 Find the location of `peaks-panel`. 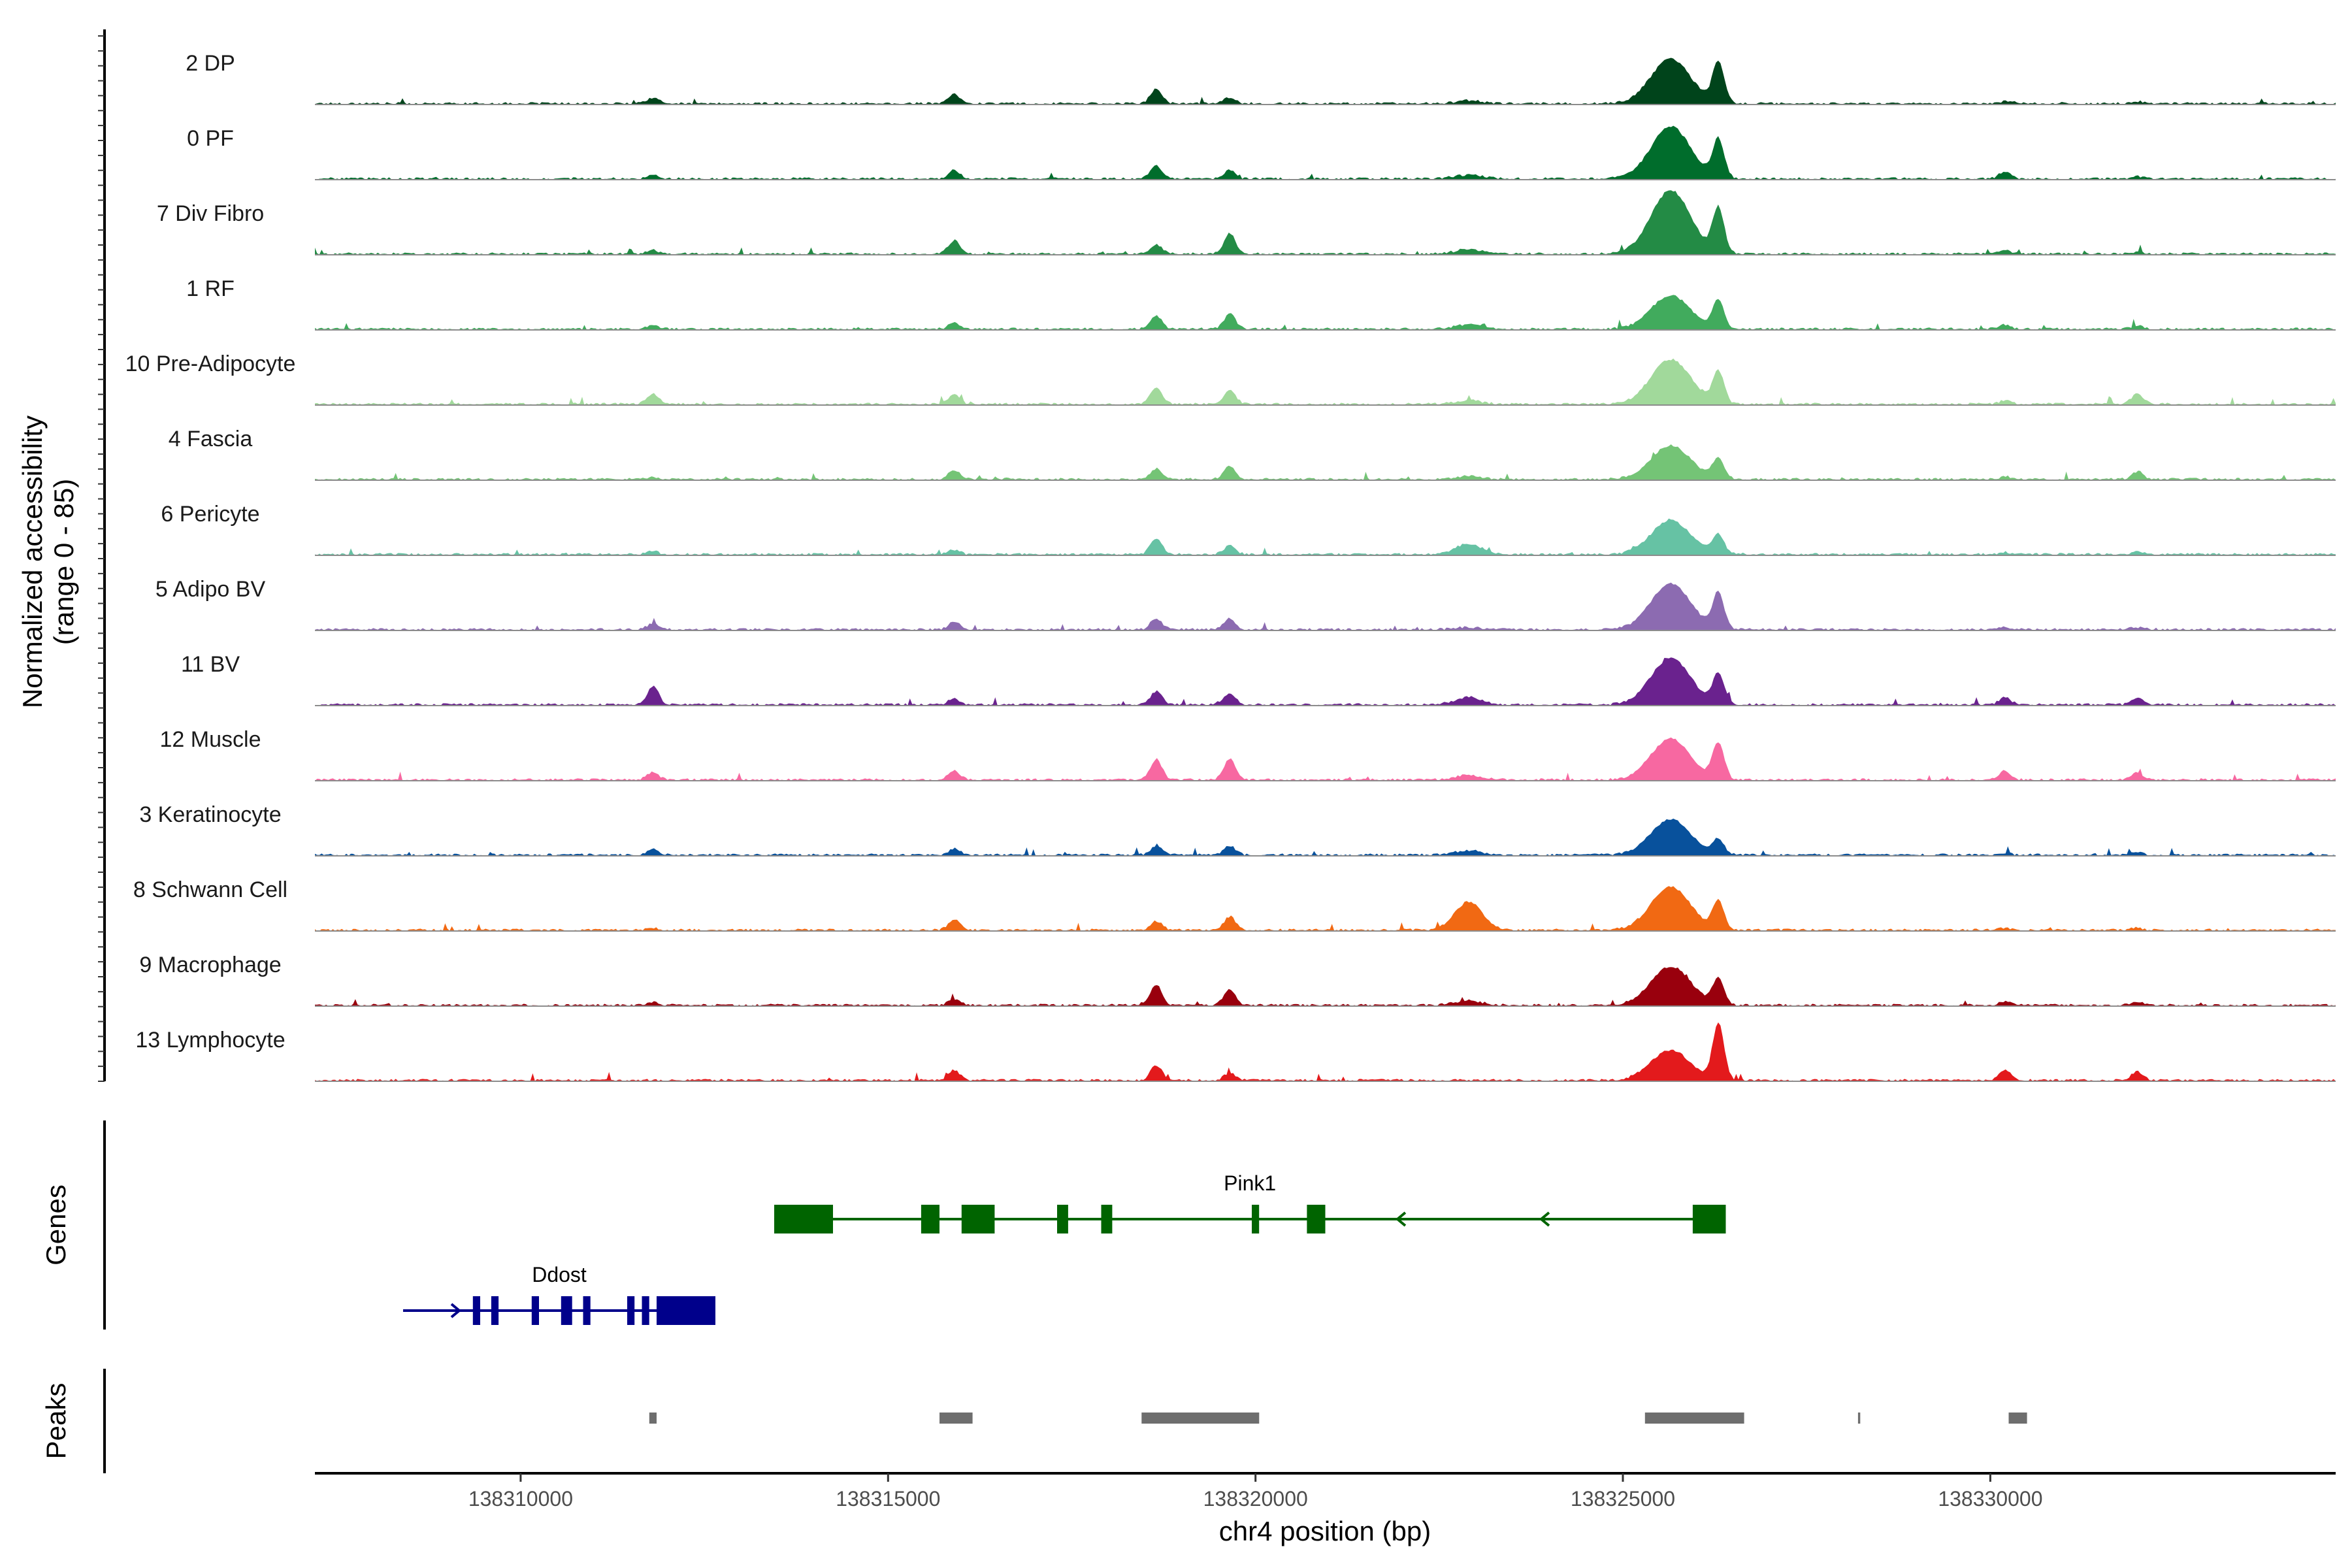

peaks-panel is located at coordinates (1338, 1418).